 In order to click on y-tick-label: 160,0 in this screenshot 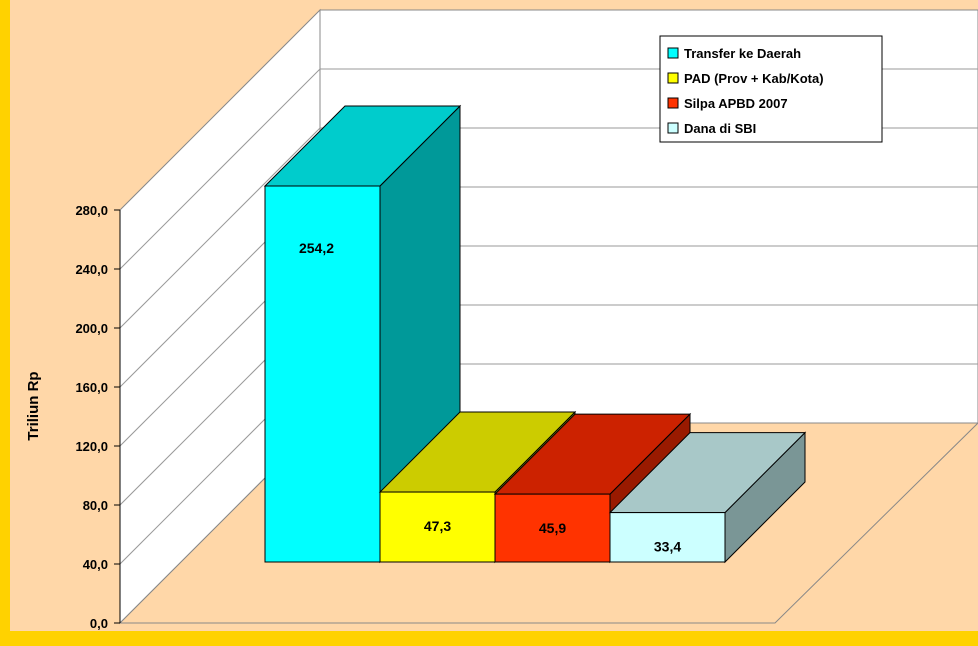, I will do `click(91, 387)`.